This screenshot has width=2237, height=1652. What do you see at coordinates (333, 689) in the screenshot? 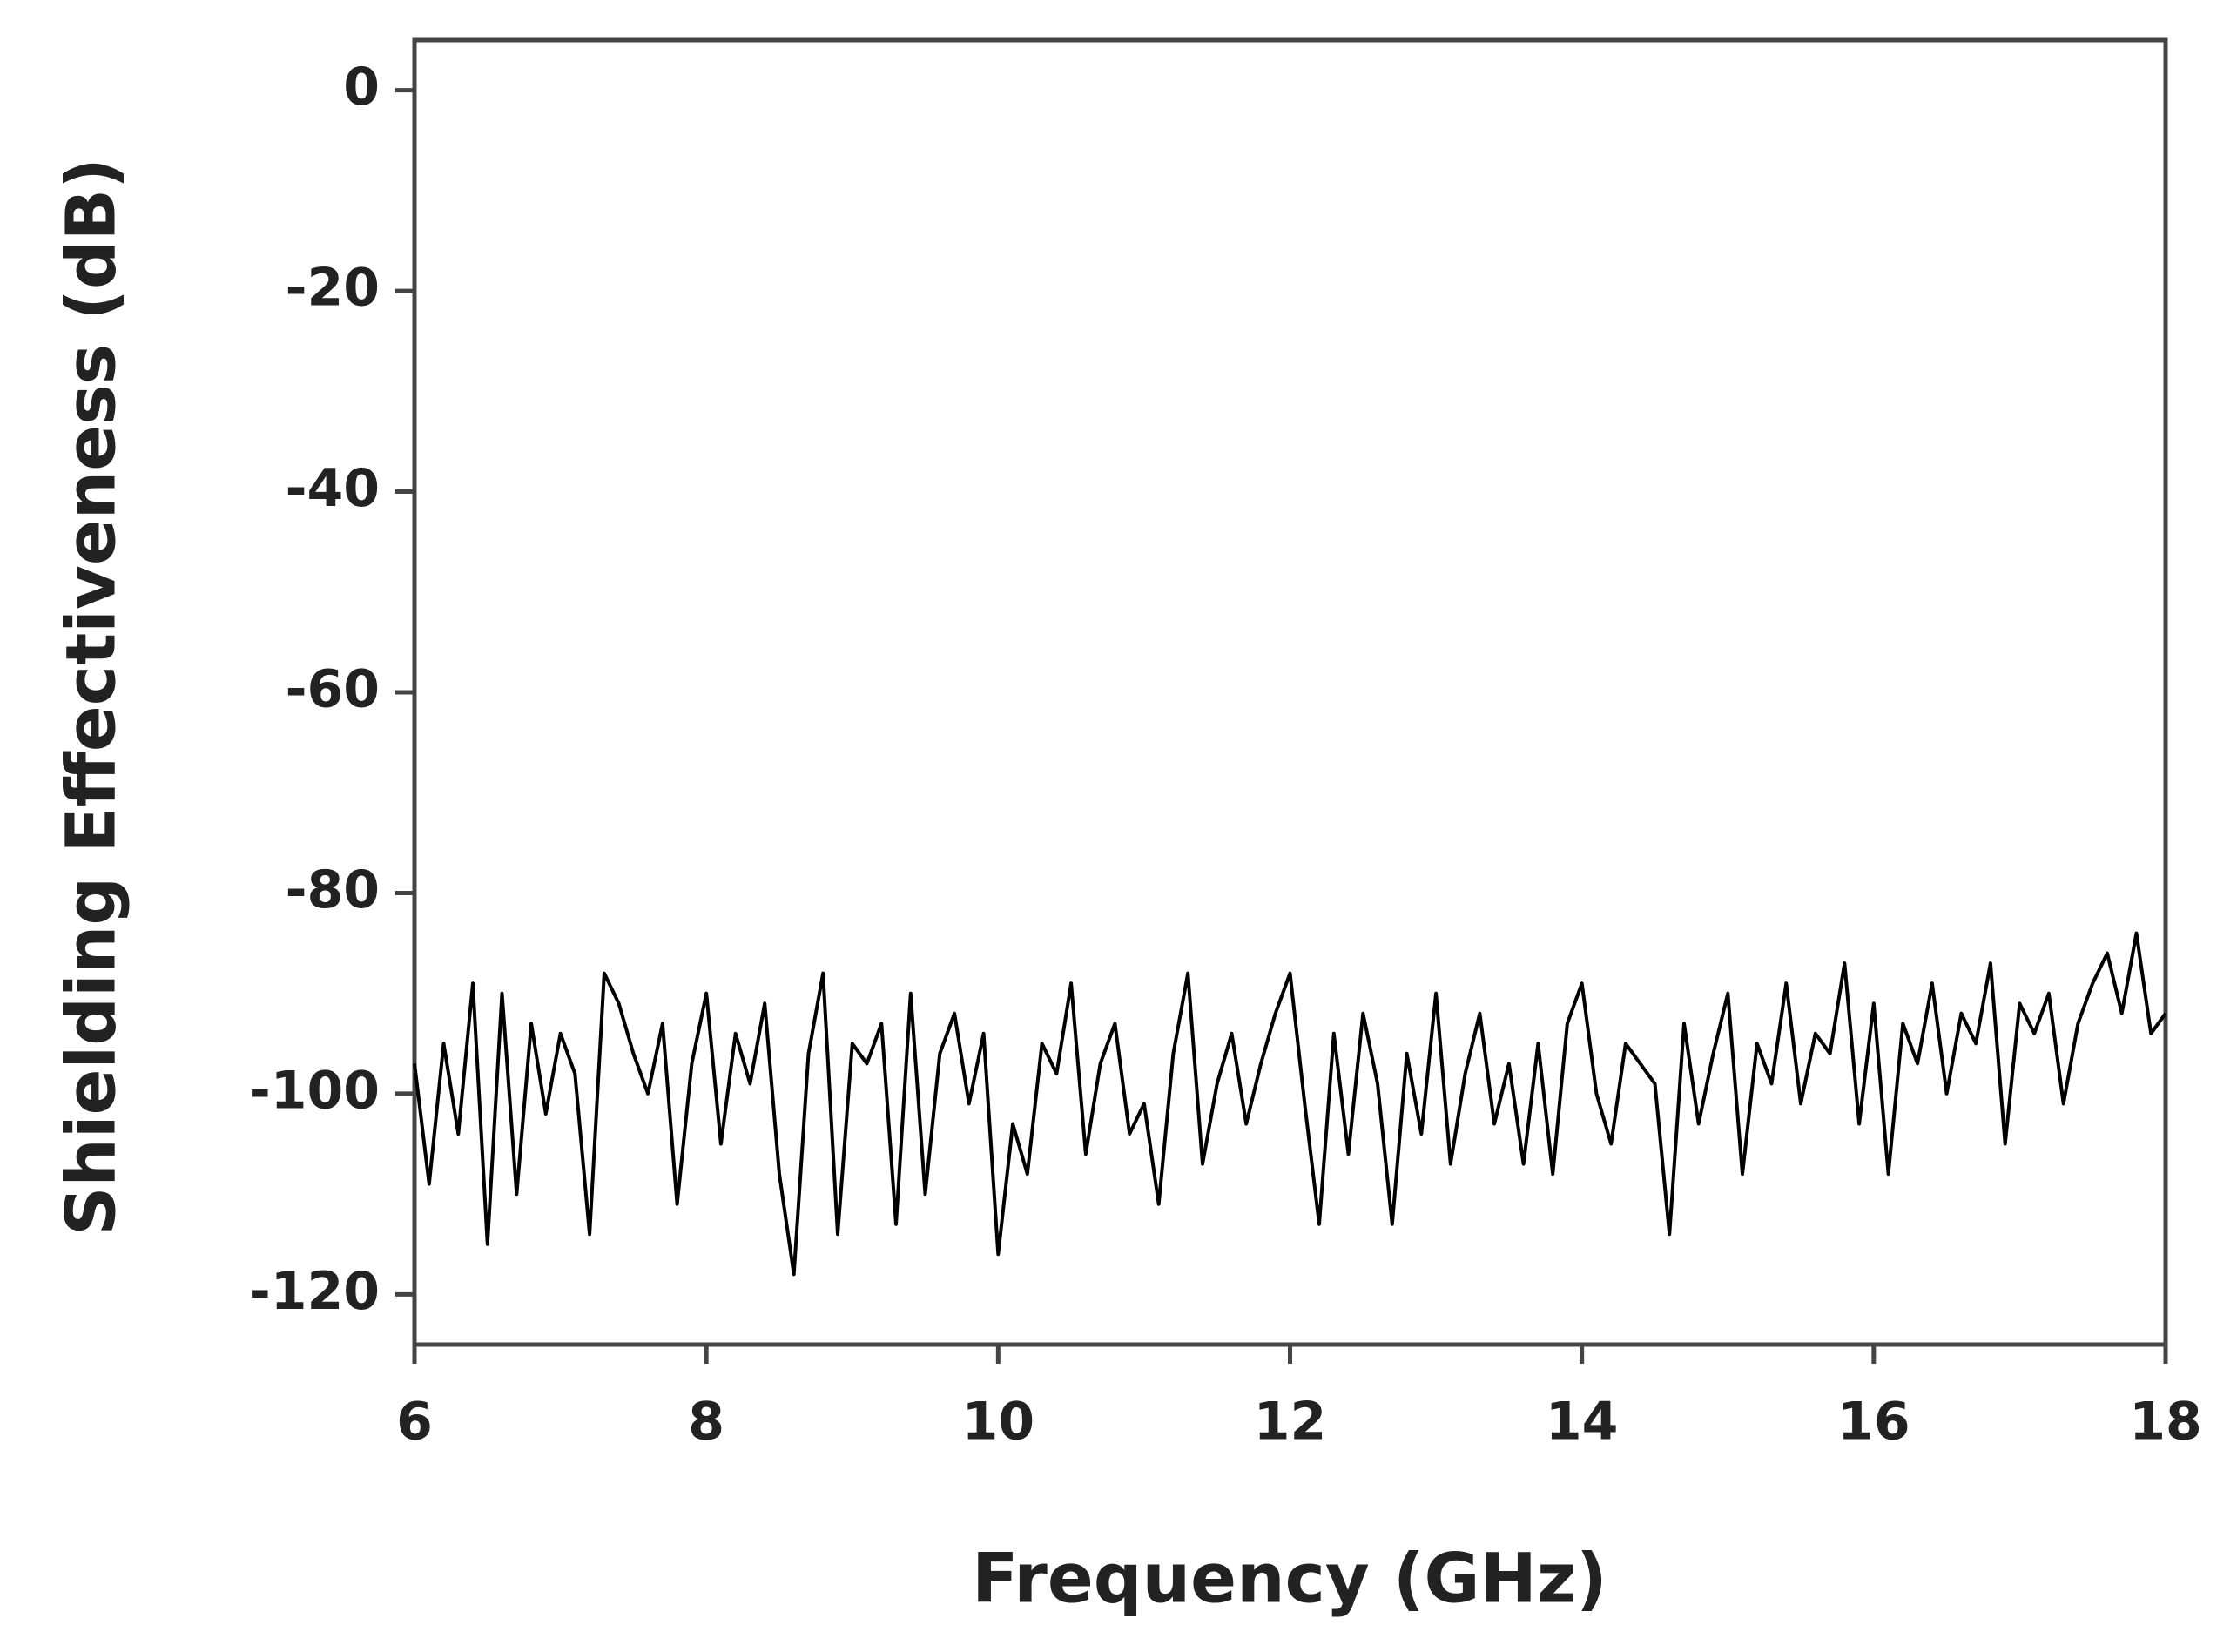
I see `y-tick-label: -60` at bounding box center [333, 689].